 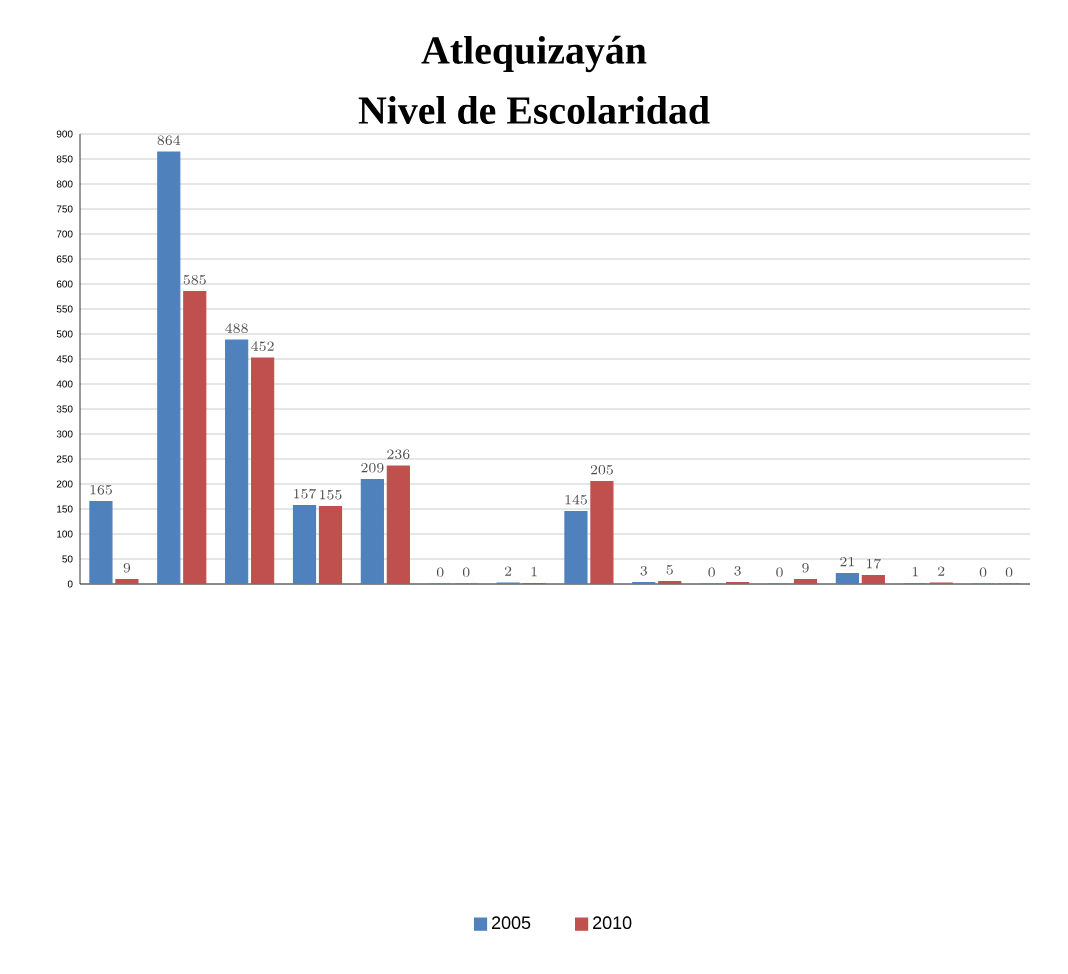 What do you see at coordinates (511, 923) in the screenshot?
I see `legend-label: 2005` at bounding box center [511, 923].